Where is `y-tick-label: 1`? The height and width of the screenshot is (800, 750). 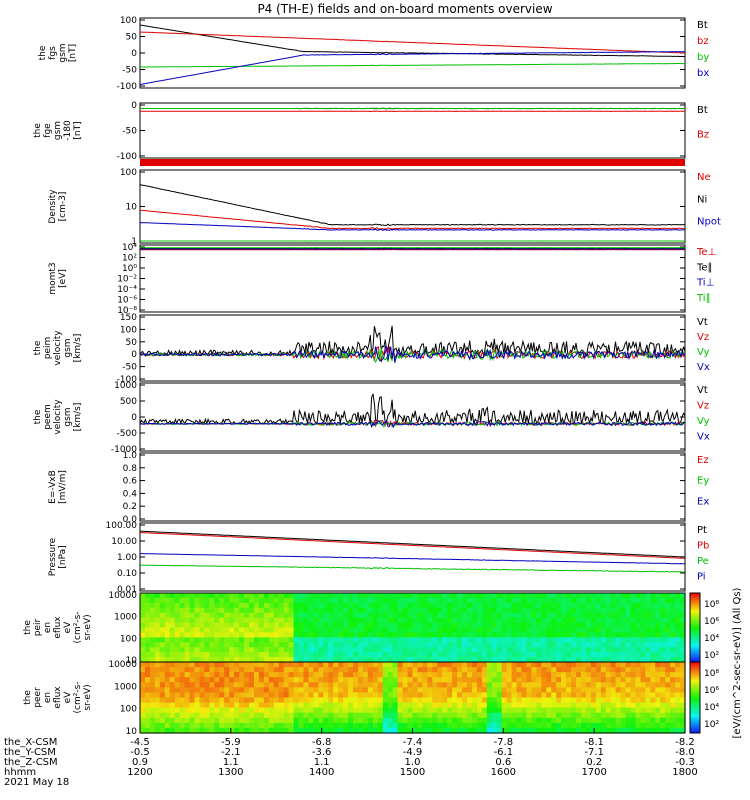
y-tick-label: 1 is located at coordinates (134, 242).